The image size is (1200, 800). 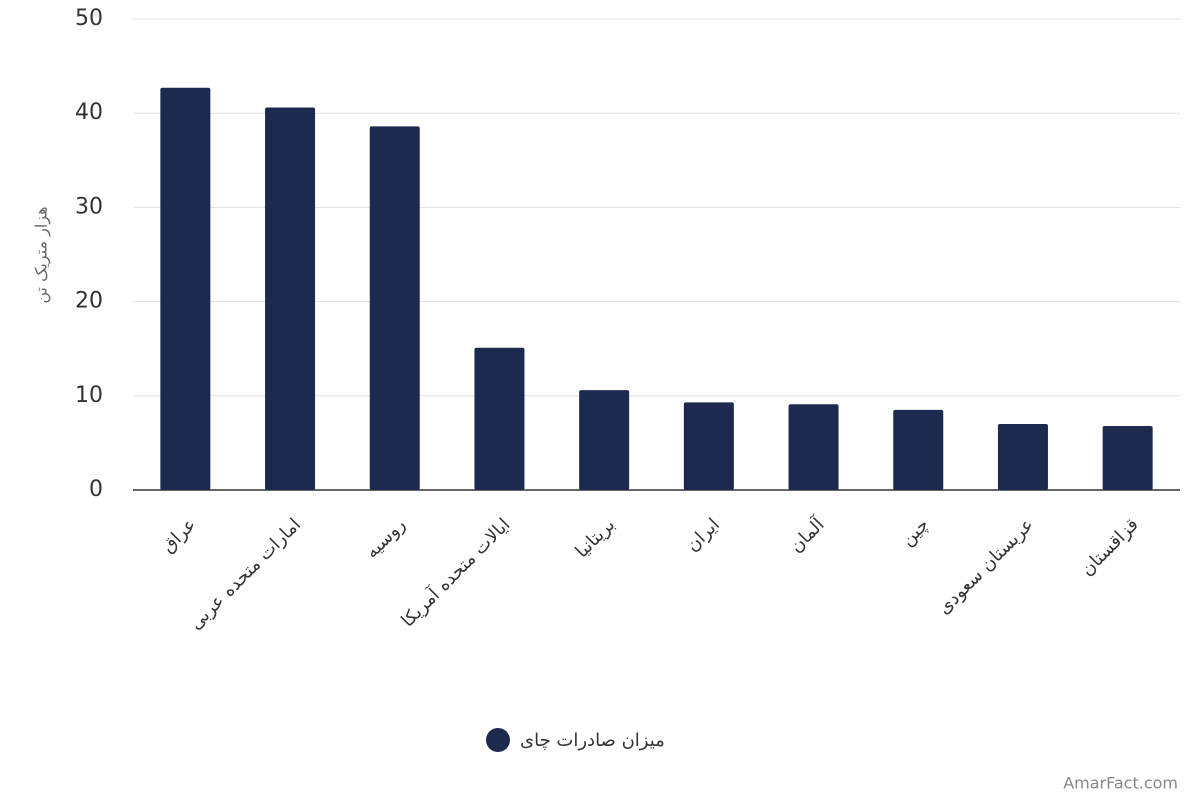 What do you see at coordinates (595, 538) in the screenshot?
I see `x-tick-label: بریتانیا` at bounding box center [595, 538].